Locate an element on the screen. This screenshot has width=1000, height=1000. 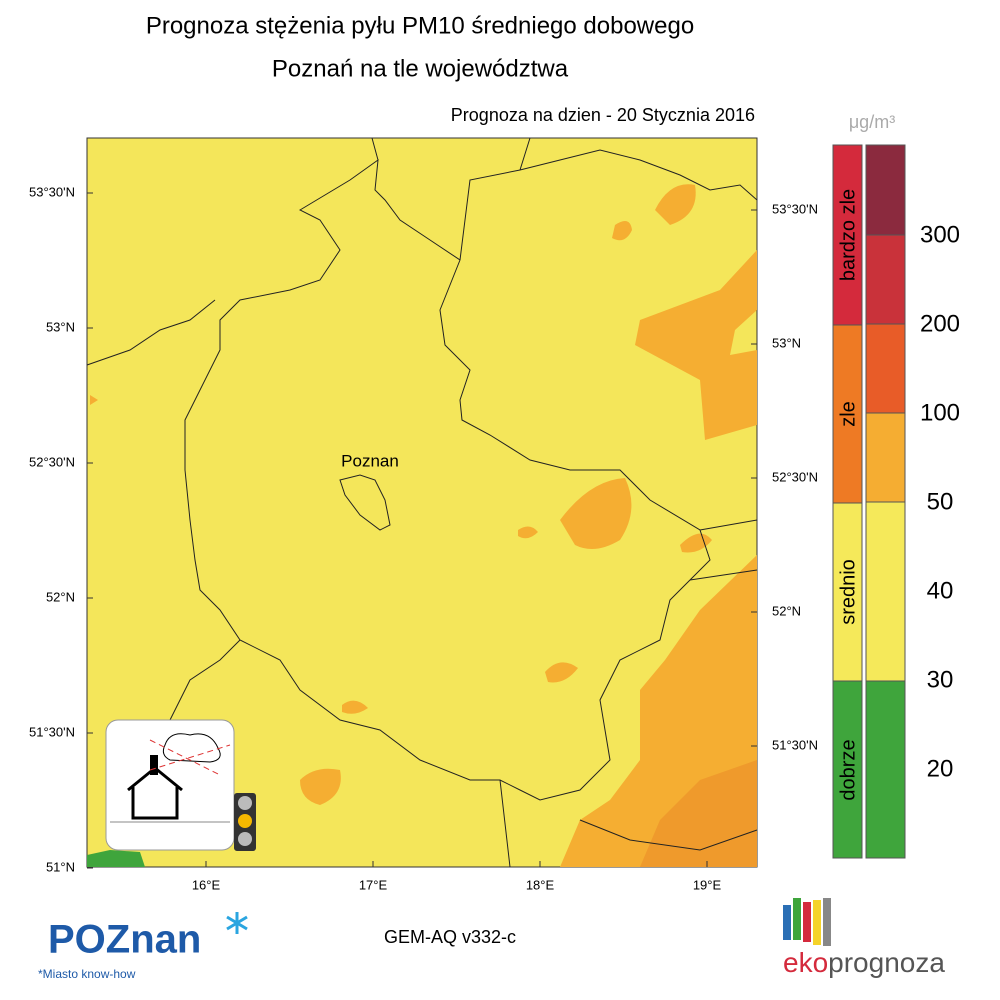
category-label: dobrze is located at coordinates (848, 769).